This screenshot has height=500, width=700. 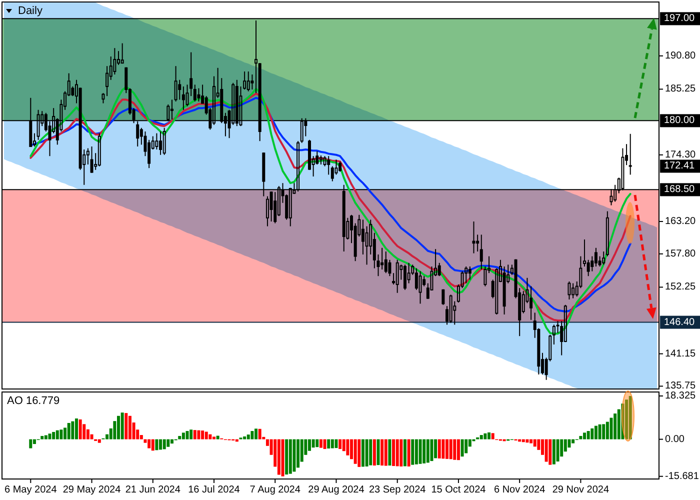 I want to click on y-tick-label: 157.80, so click(x=680, y=254).